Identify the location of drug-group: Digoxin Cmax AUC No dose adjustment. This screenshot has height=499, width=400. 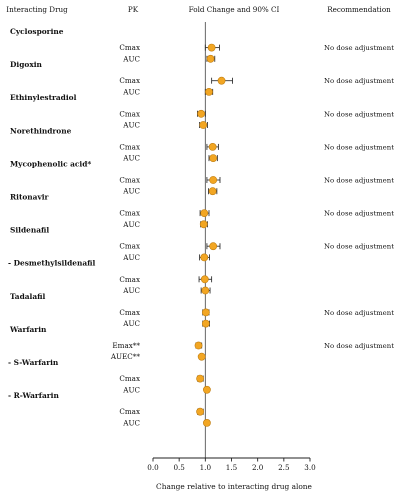
(202, 78).